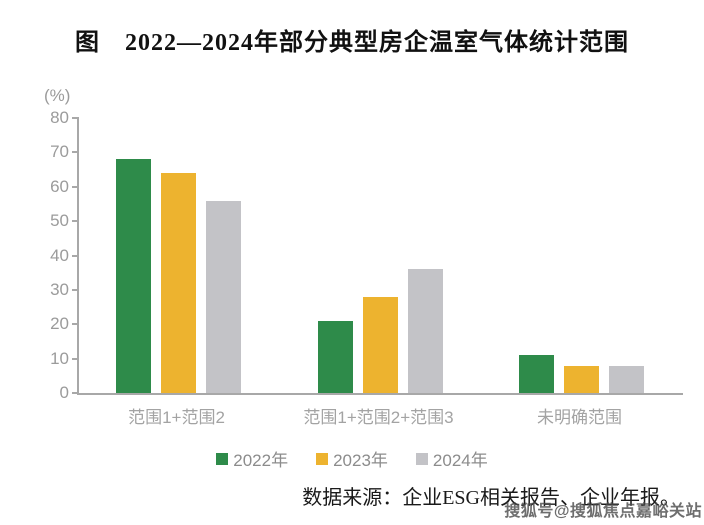  What do you see at coordinates (176, 417) in the screenshot?
I see `x-axis-category-label: 范围1+范围2` at bounding box center [176, 417].